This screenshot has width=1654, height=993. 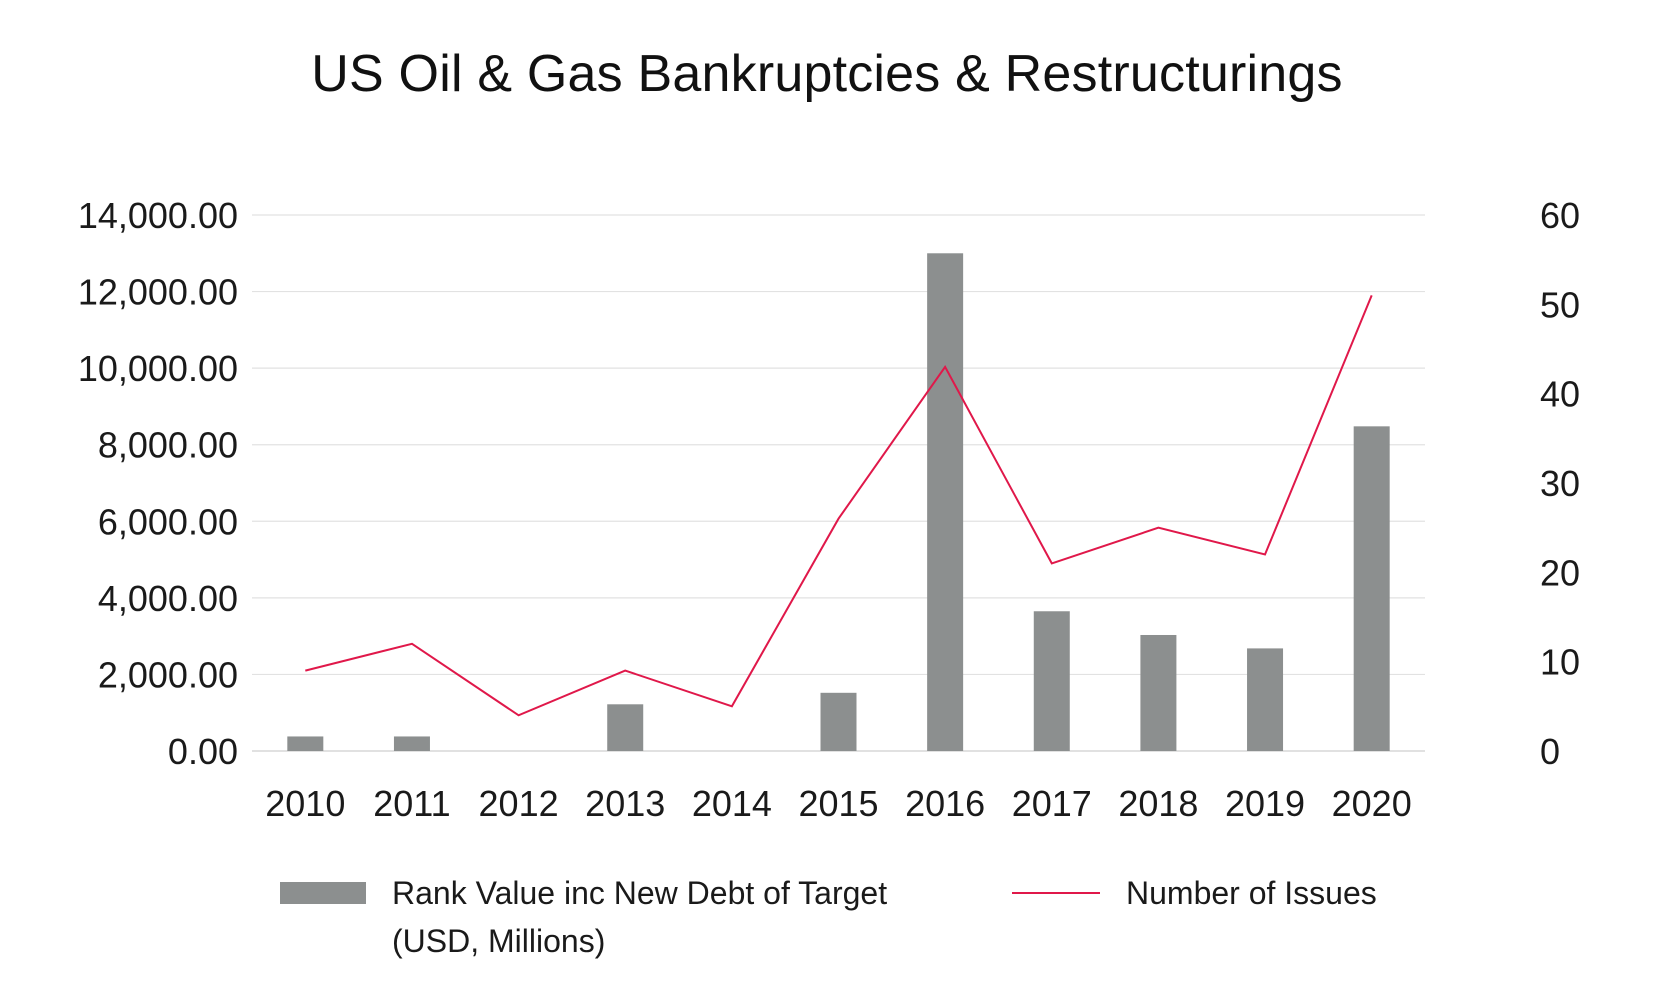 What do you see at coordinates (158, 215) in the screenshot?
I see `left-tick-label: 14,000.00` at bounding box center [158, 215].